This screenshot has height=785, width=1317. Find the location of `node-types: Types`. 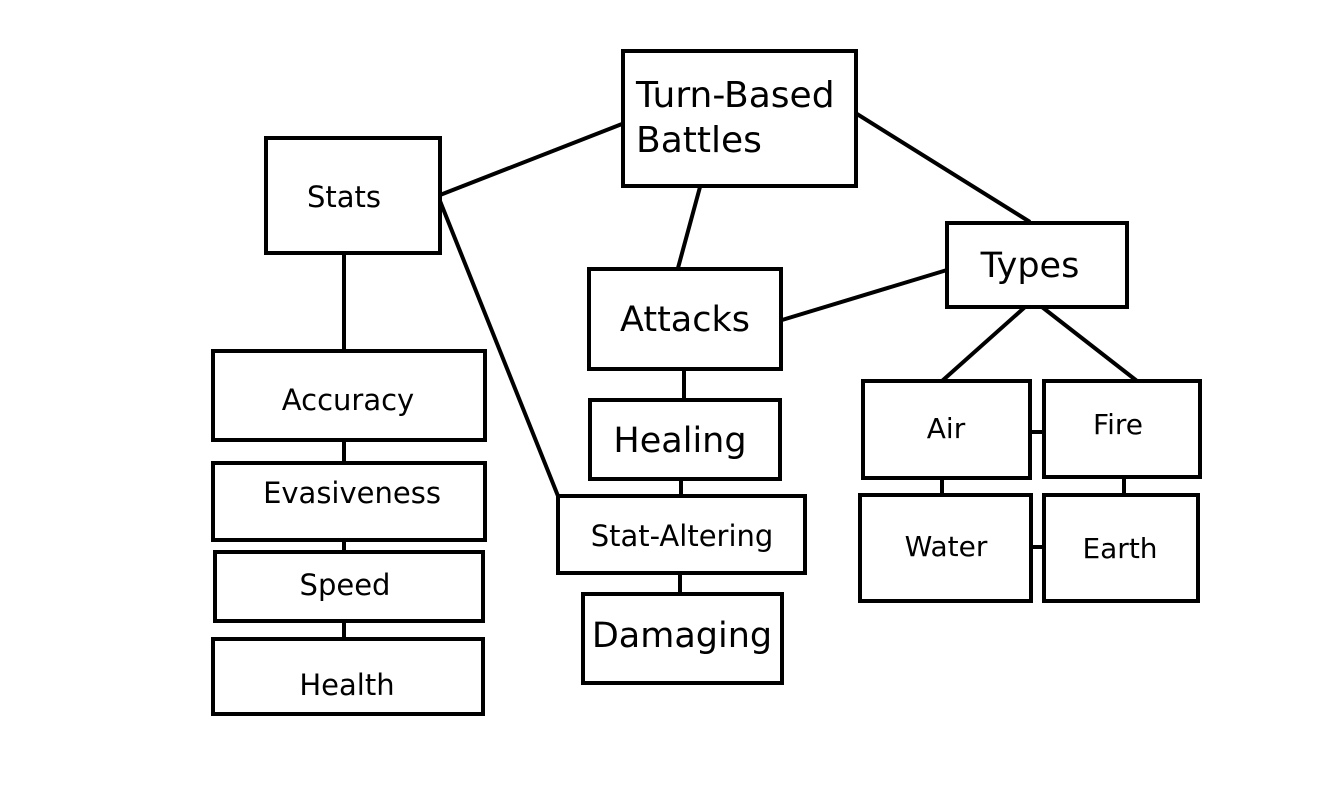

node-types: Types is located at coordinates (1037, 265).